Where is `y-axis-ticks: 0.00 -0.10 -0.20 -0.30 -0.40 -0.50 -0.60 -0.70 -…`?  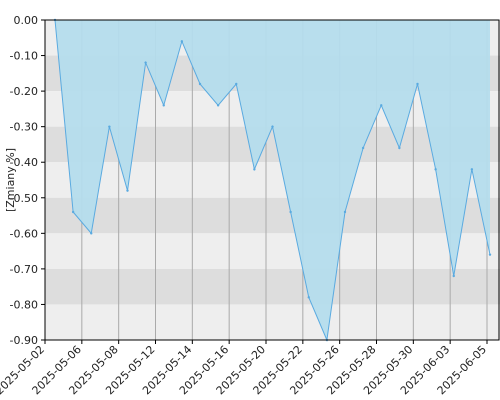
y-axis-ticks: 0.00 -0.10 -0.20 -0.30 -0.40 -0.50 -0.60 -0.70 -… is located at coordinates (27, 180).